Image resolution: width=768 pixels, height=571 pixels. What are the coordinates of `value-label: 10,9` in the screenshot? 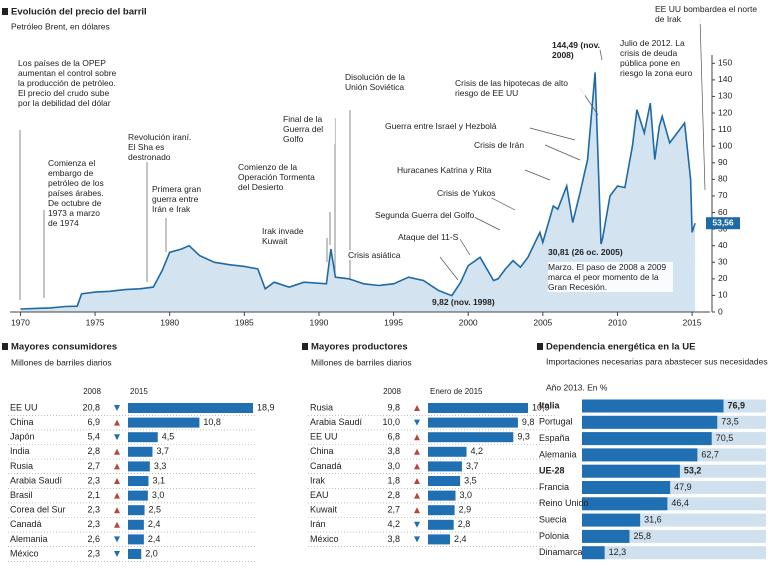 It's located at (541, 407).